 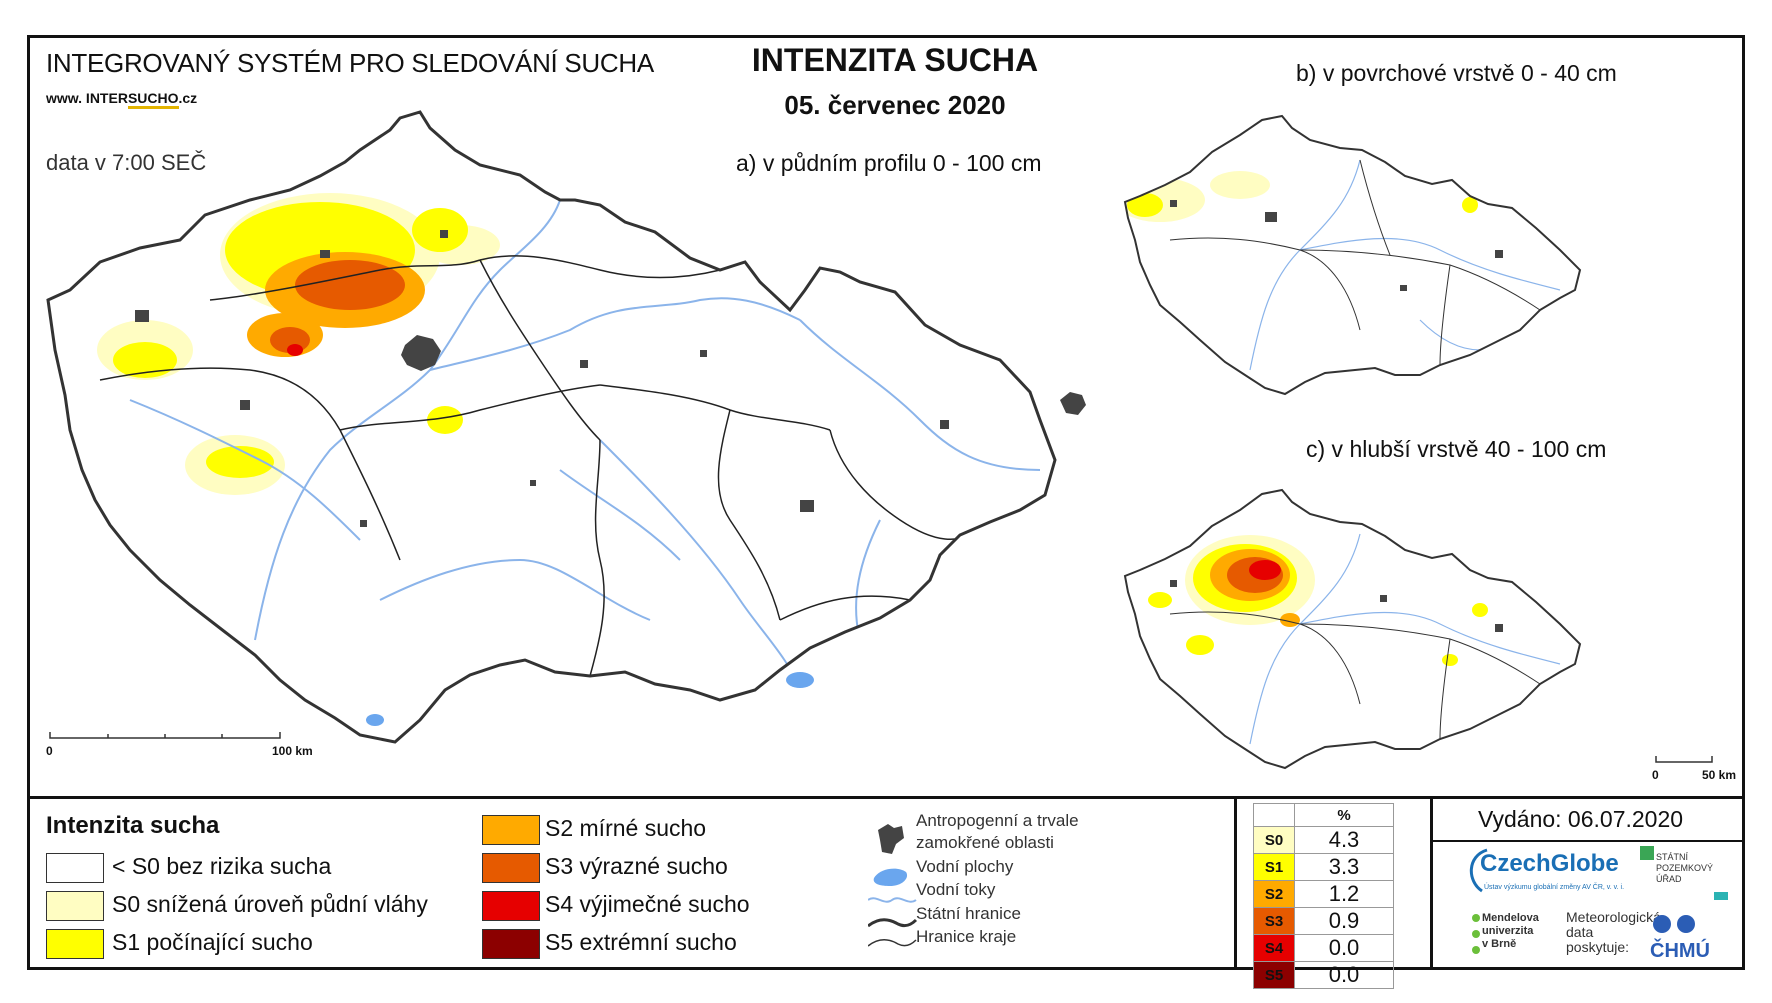 I want to click on deep-map-country, so click(x=1352, y=629).